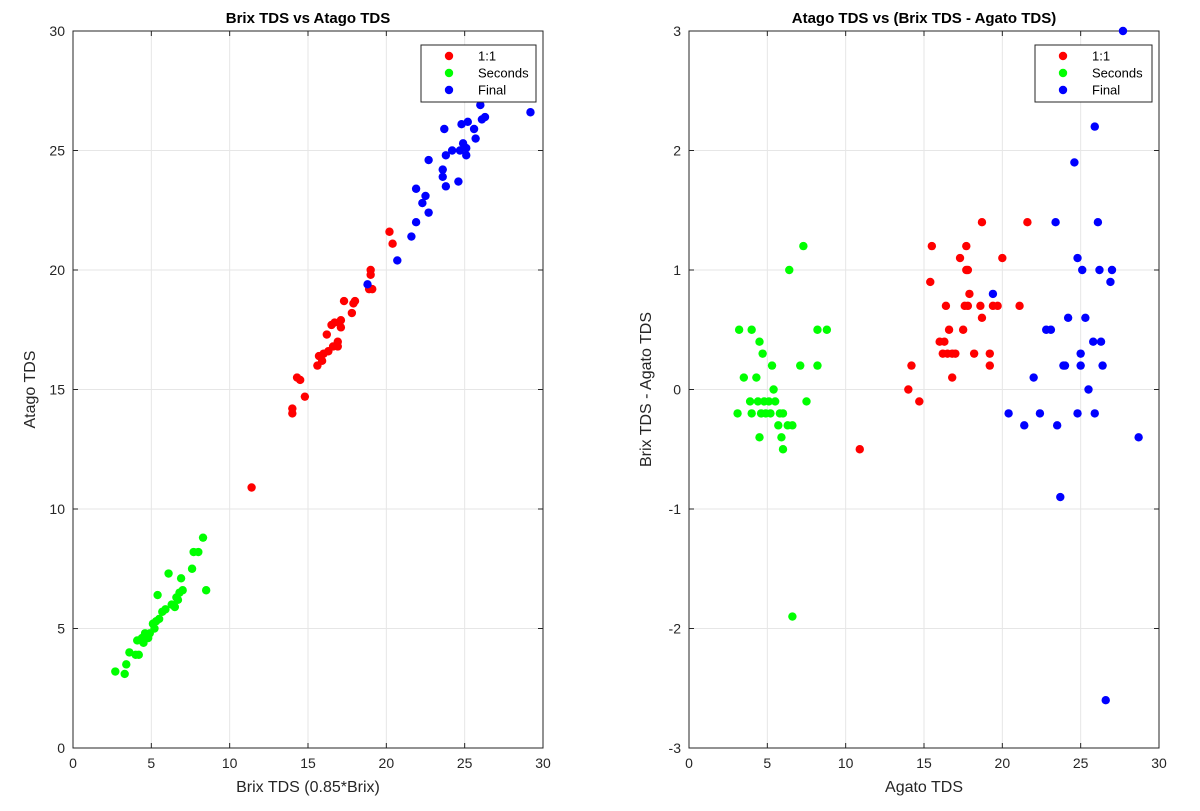 The image size is (1200, 811). Describe the element at coordinates (57, 31) in the screenshot. I see `y-tick-label: 30` at that location.